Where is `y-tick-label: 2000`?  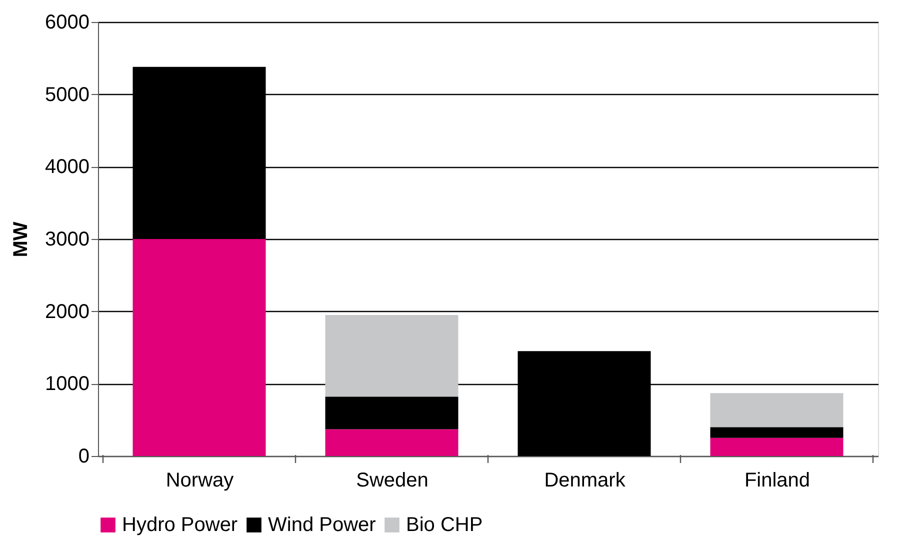 y-tick-label: 2000 is located at coordinates (67, 311).